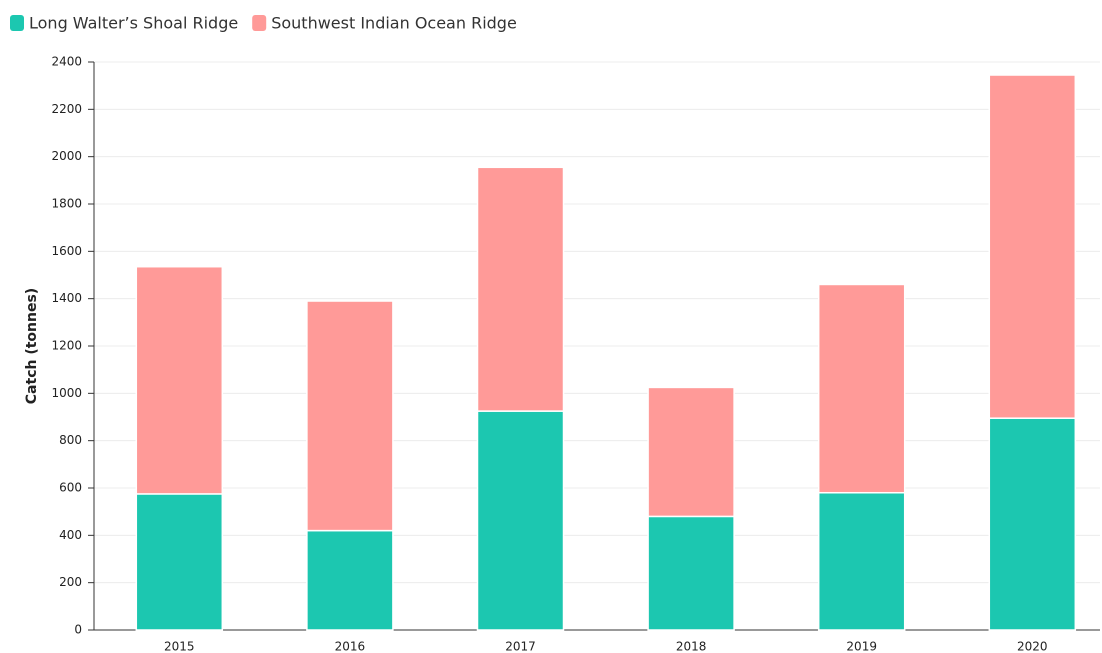 This screenshot has width=1102, height=653. Describe the element at coordinates (70, 440) in the screenshot. I see `y-tick-label: 800` at that location.